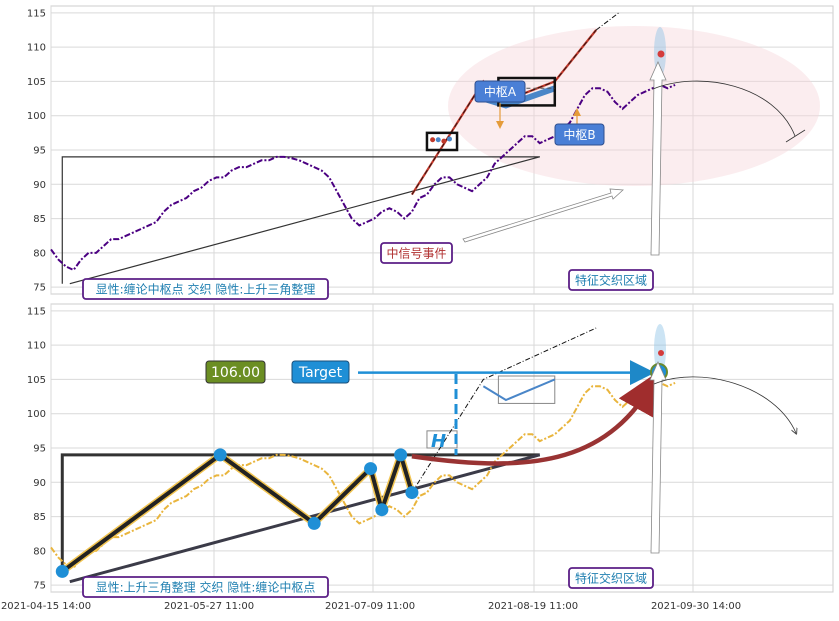 Image resolution: width=839 pixels, height=621 pixels. I want to click on highlight-region-ellipse, so click(634, 106).